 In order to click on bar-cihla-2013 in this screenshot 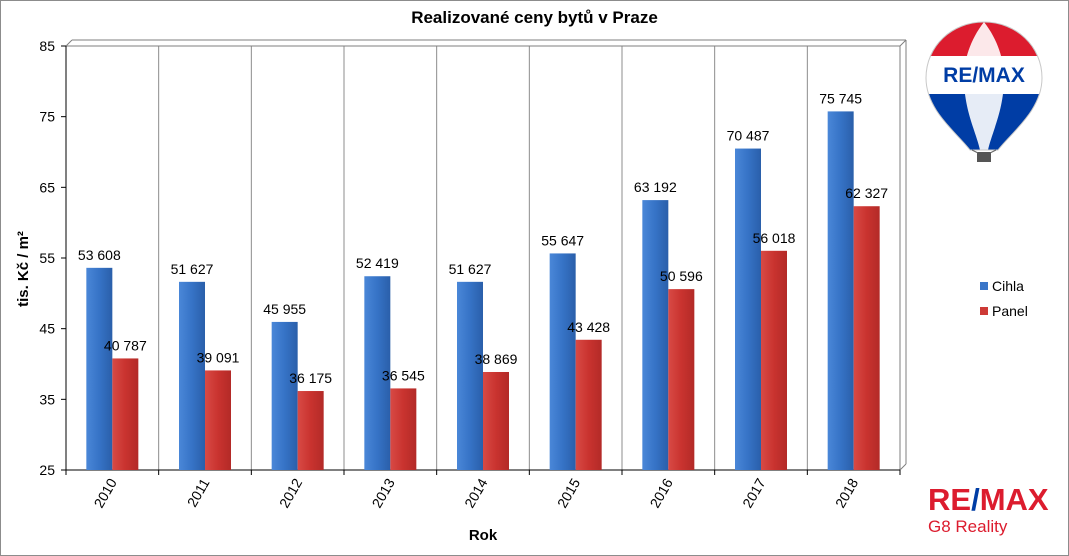, I will do `click(377, 373)`.